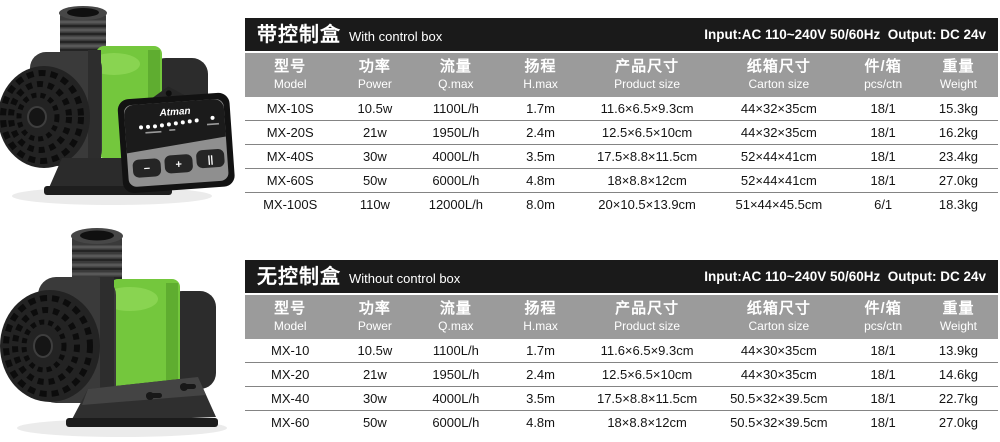 Image resolution: width=1000 pixels, height=442 pixels. What do you see at coordinates (779, 156) in the screenshot?
I see `table-cell: 52×44×41cm` at bounding box center [779, 156].